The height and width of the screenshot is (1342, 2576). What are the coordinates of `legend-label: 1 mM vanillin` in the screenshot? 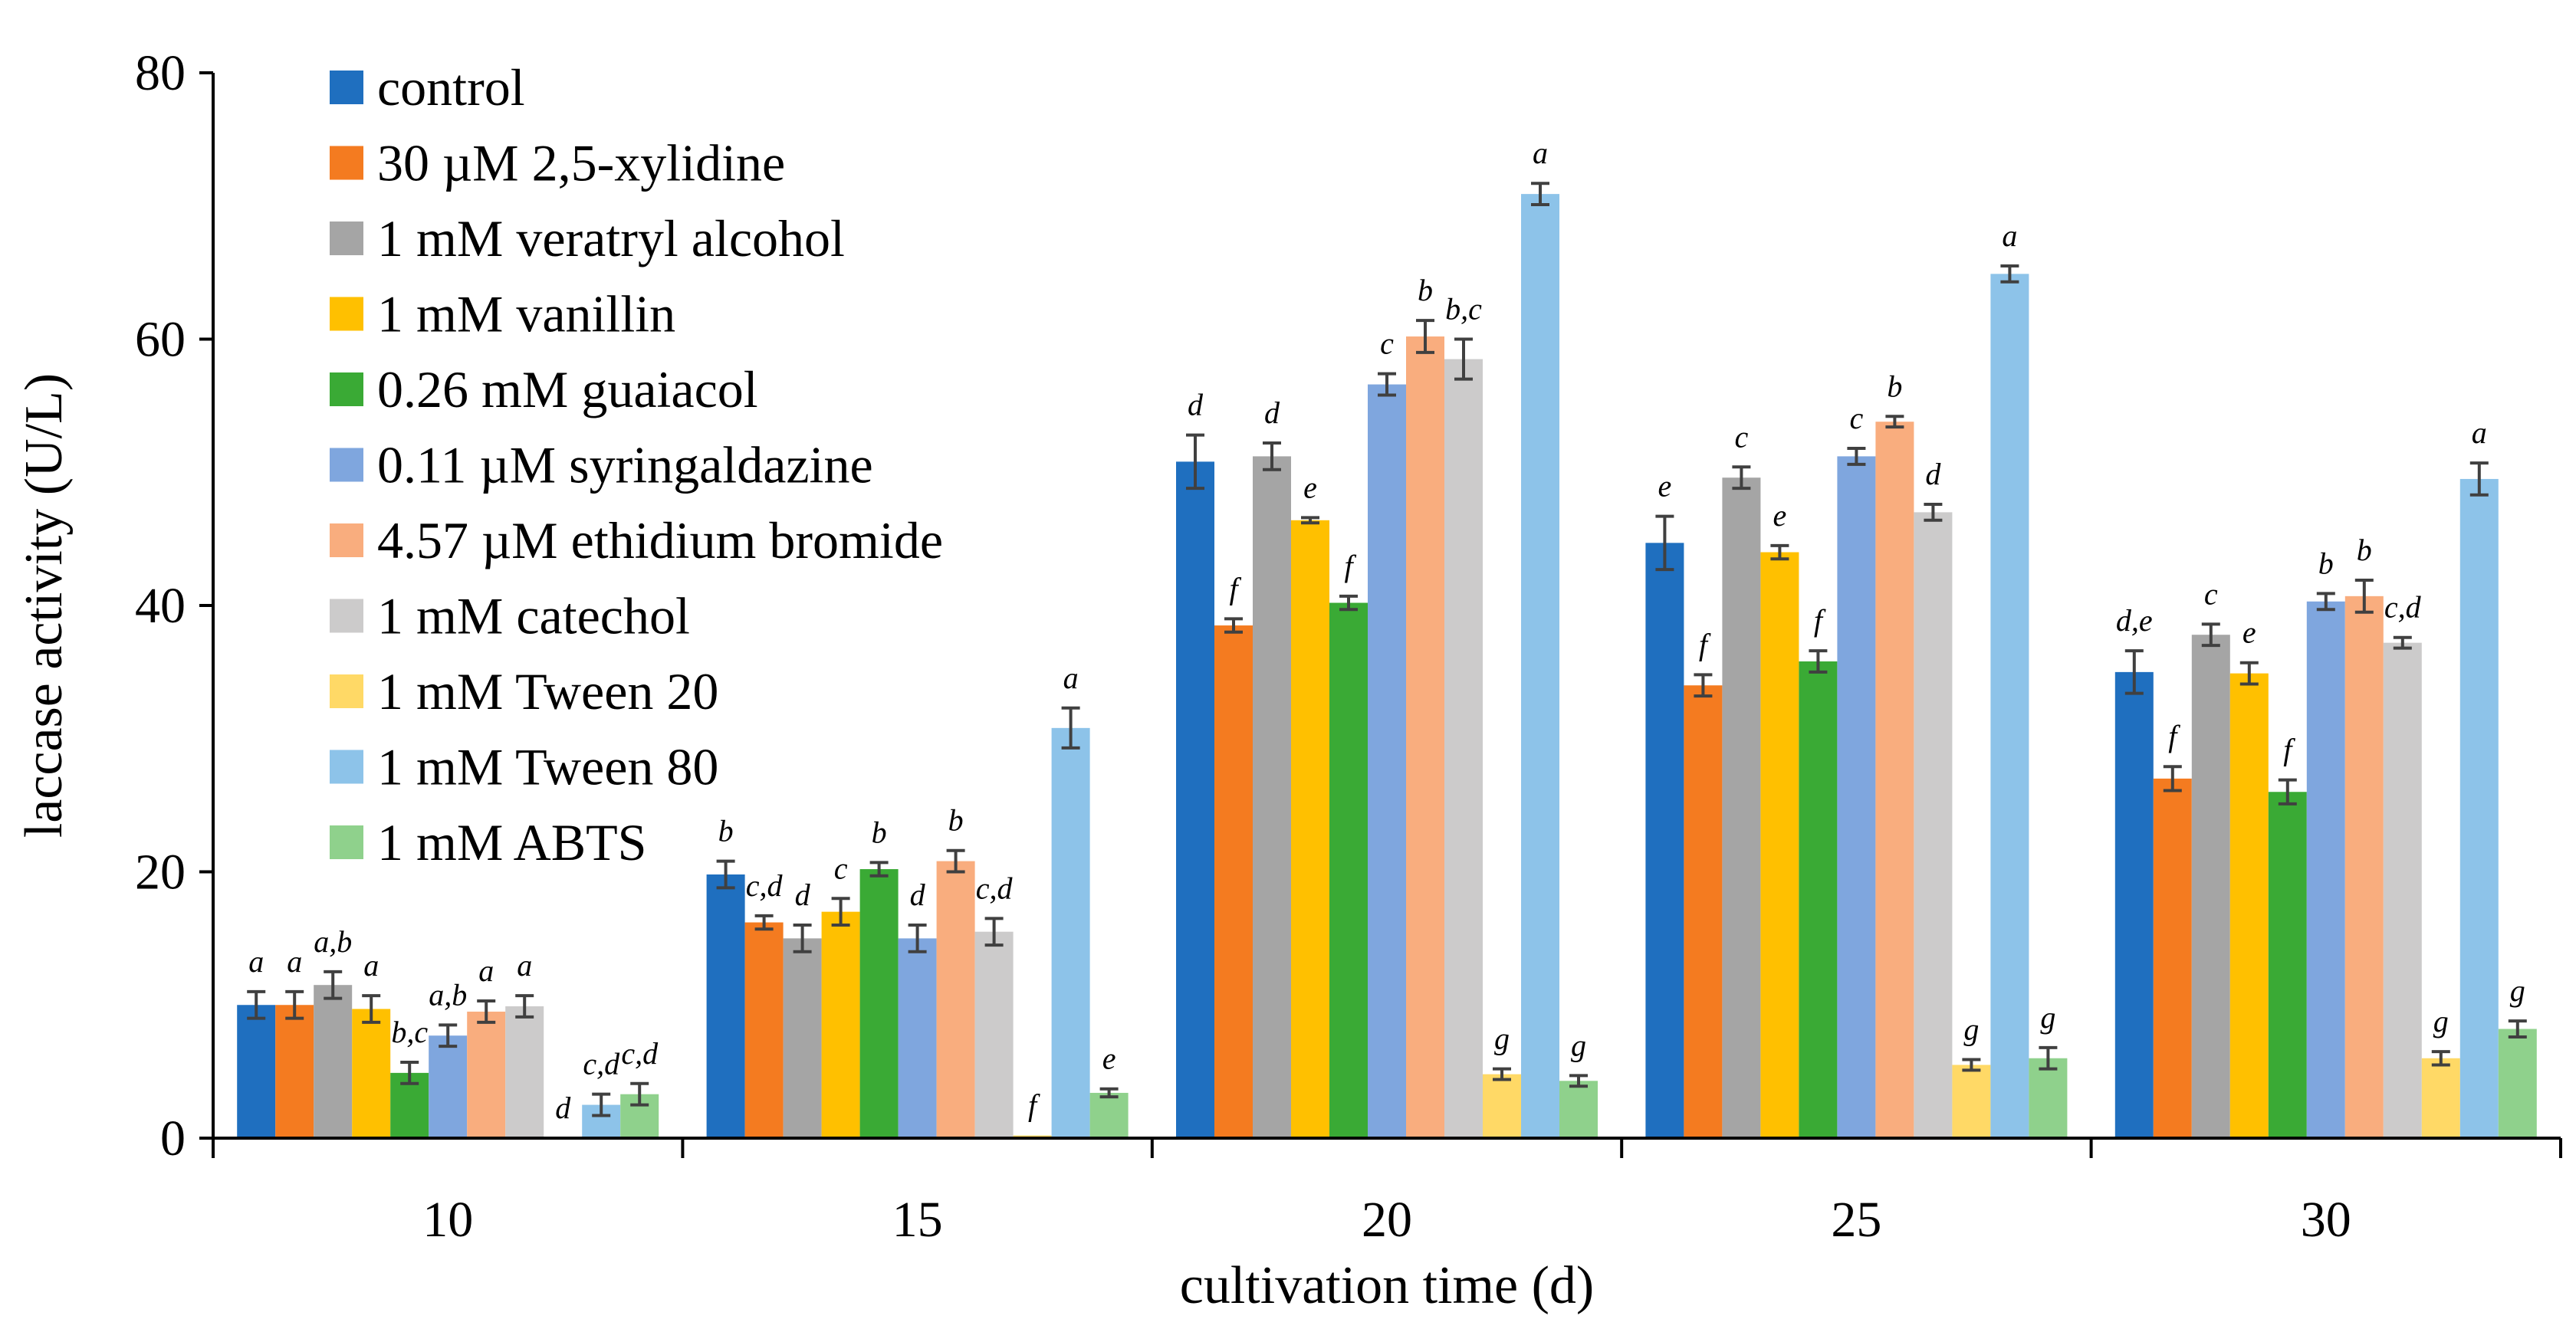 It's located at (526, 314).